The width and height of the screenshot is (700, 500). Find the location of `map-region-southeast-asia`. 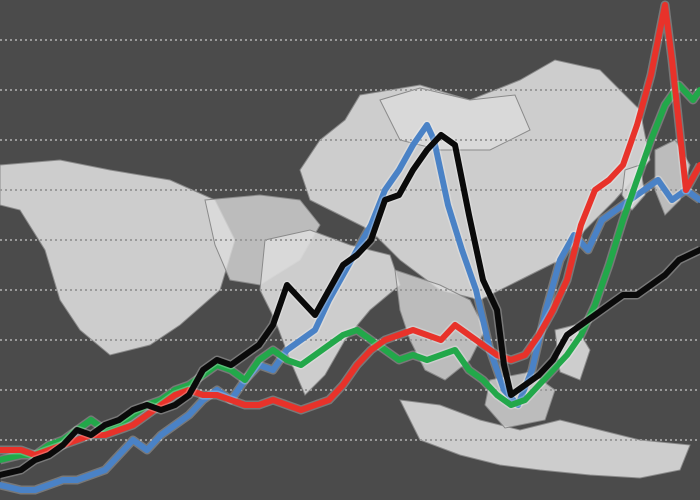

map-region-southeast-asia is located at coordinates (440, 325).